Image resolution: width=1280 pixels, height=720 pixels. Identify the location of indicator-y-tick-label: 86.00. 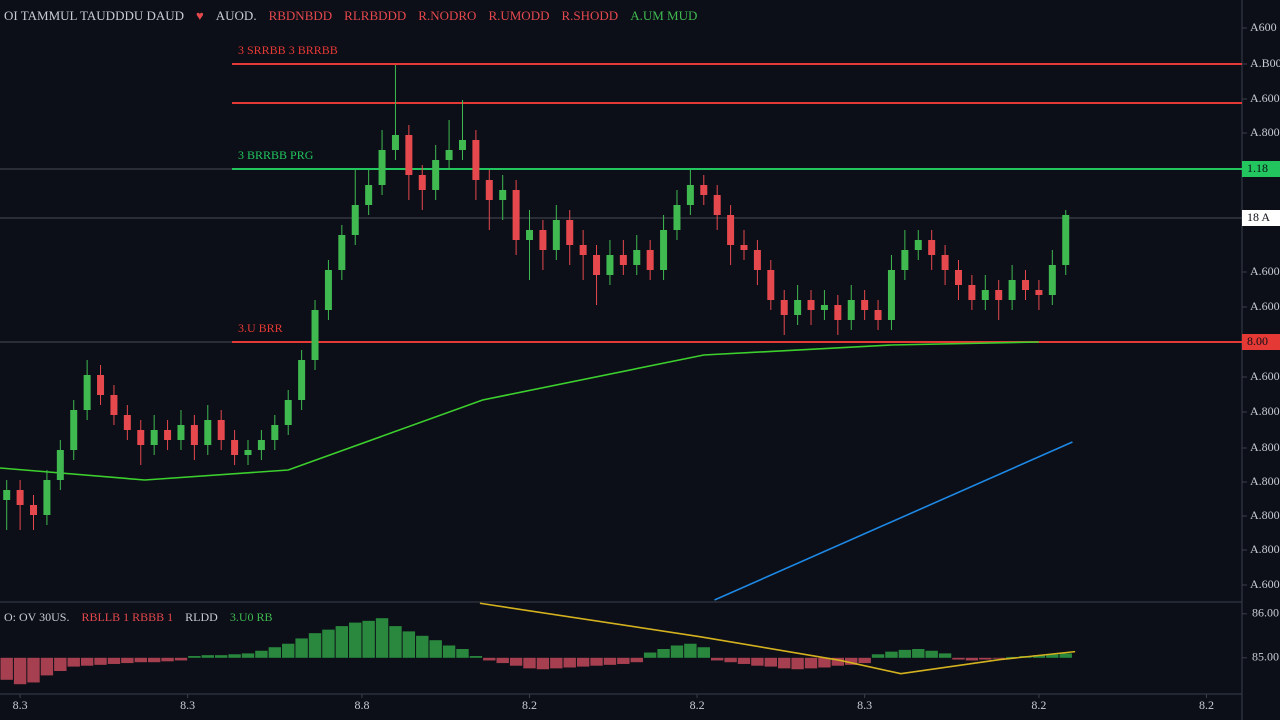
(1265, 613).